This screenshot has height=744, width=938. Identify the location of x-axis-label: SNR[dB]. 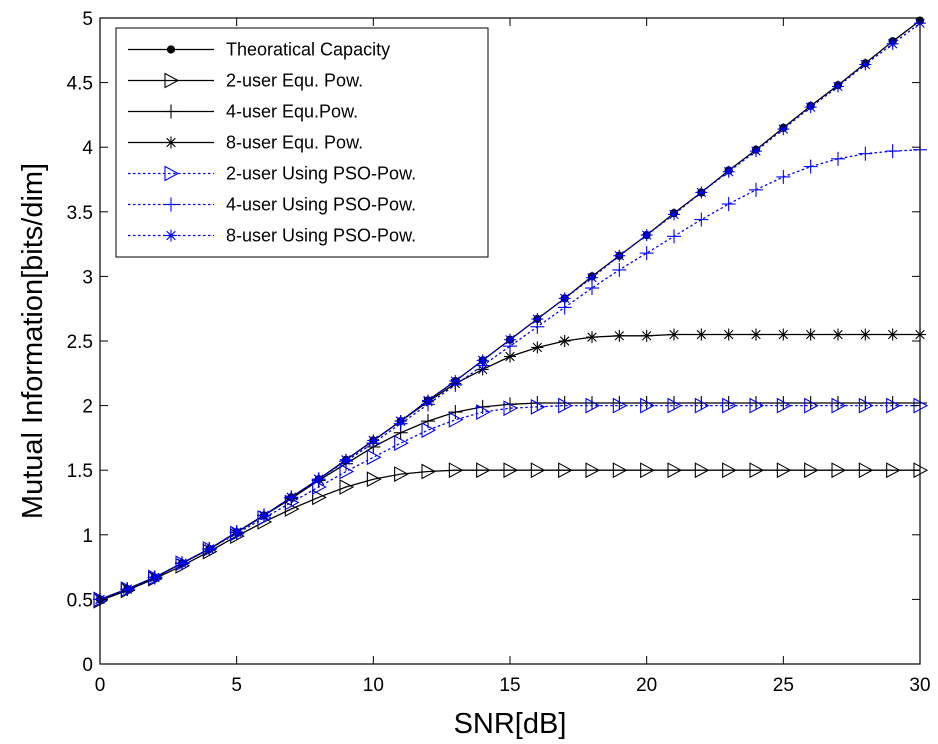
(510, 724).